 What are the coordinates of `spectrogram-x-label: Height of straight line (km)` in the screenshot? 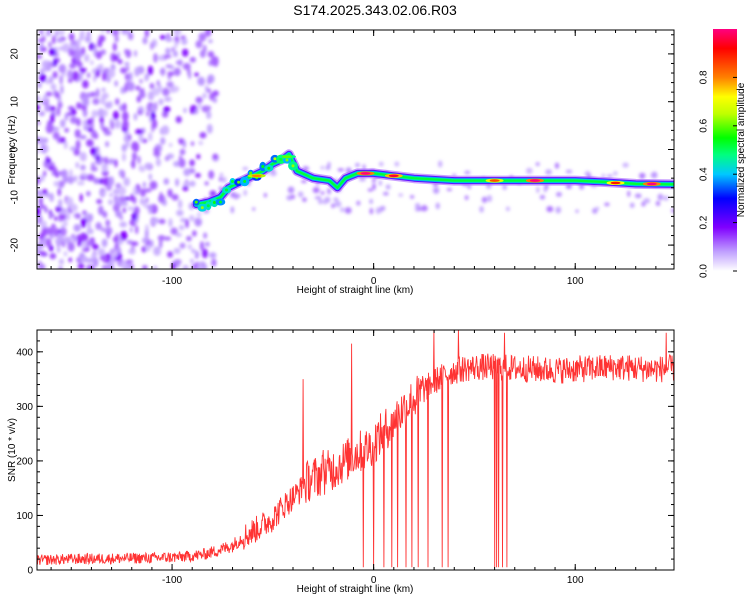 It's located at (355, 290).